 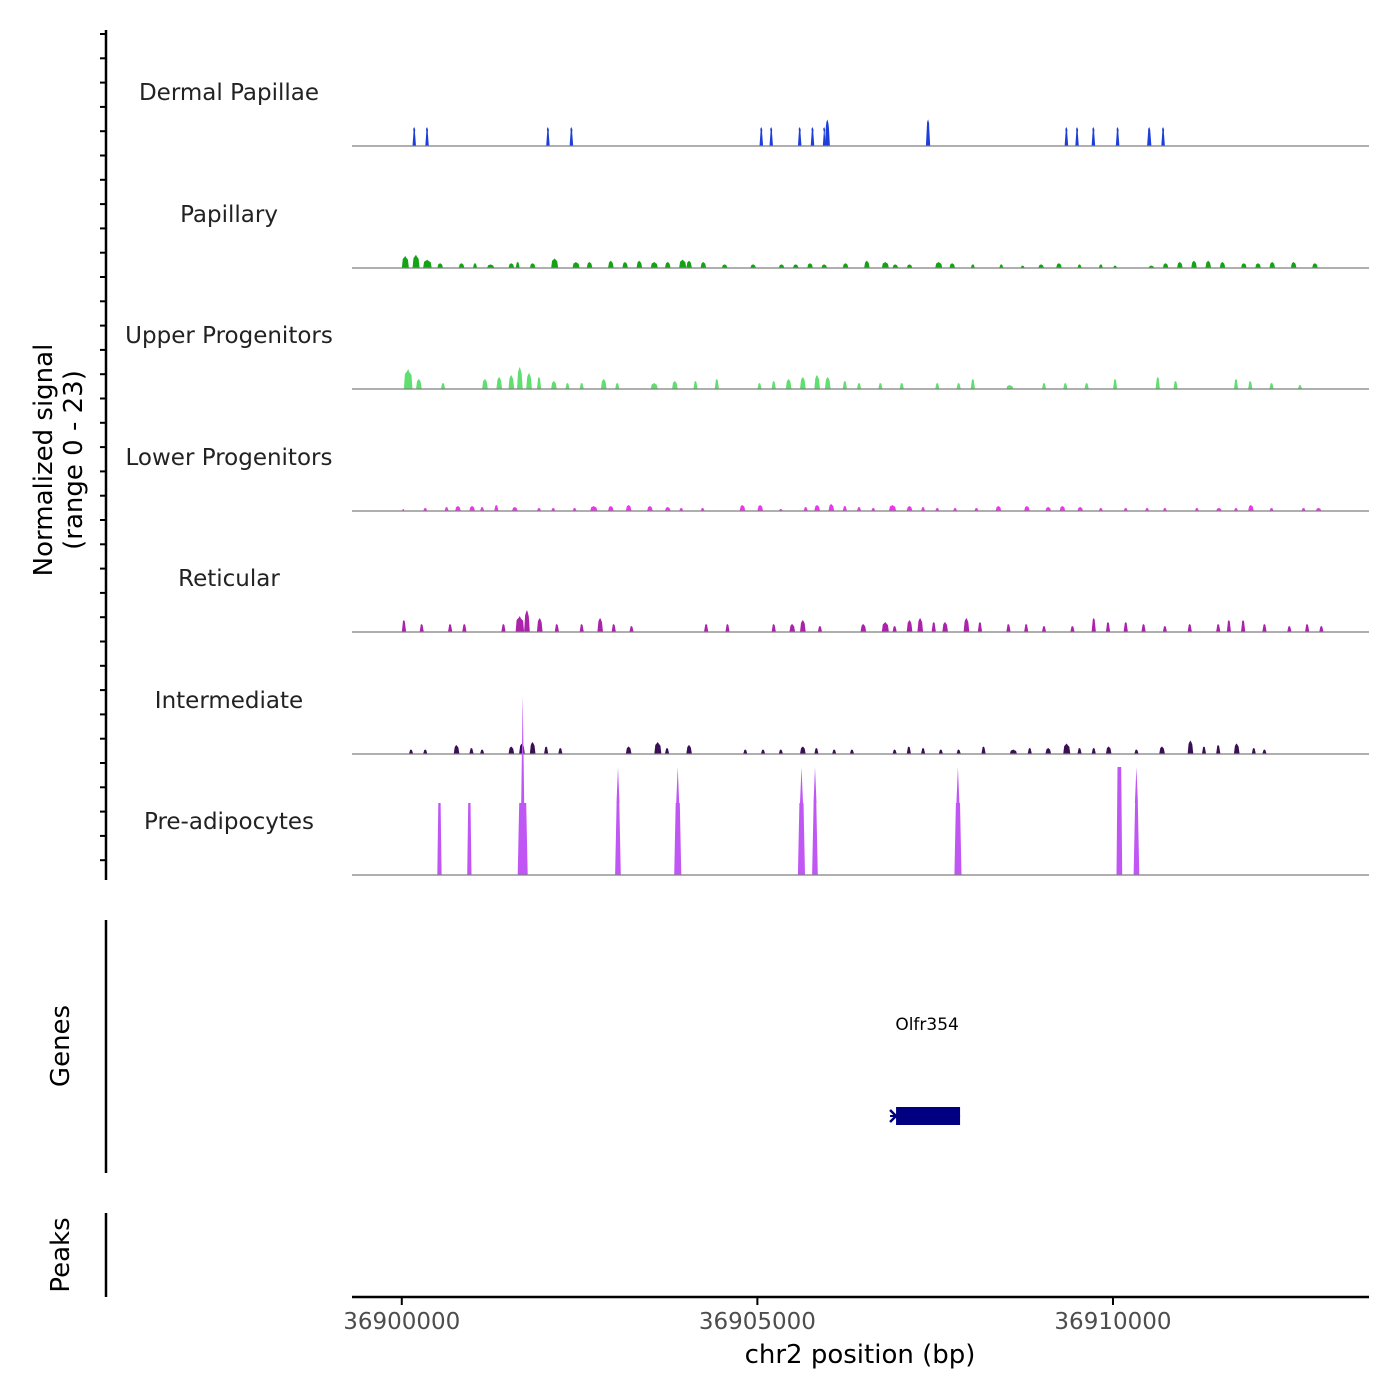 What do you see at coordinates (757, 1322) in the screenshot?
I see `x-tick-label: 36905000` at bounding box center [757, 1322].